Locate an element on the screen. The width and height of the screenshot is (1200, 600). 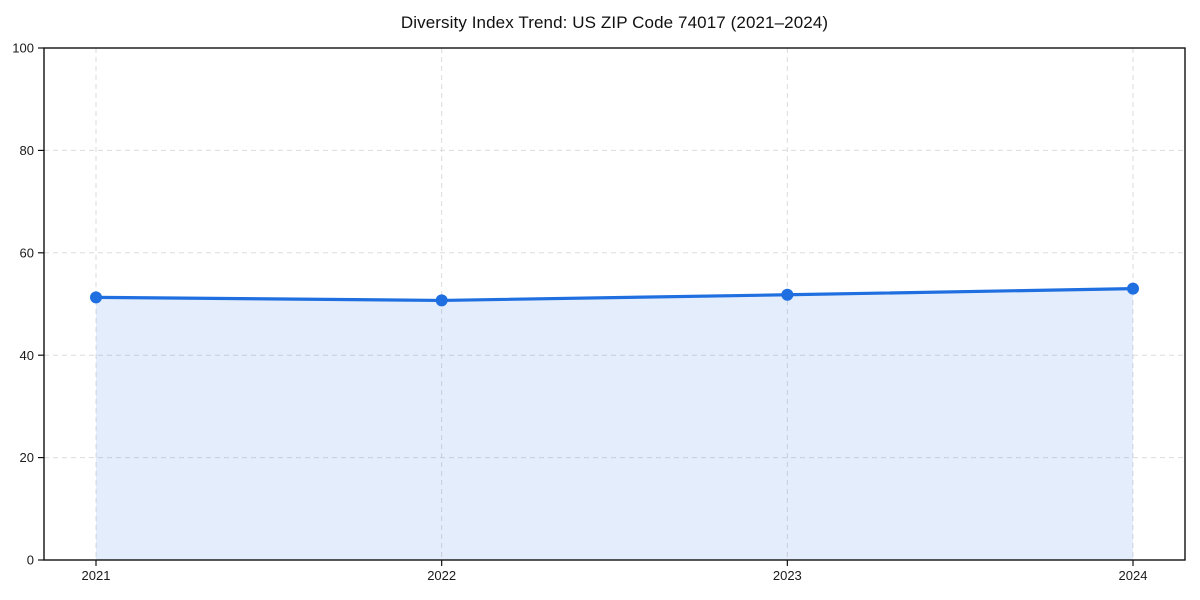
x-tick-label: 2022 is located at coordinates (441, 575).